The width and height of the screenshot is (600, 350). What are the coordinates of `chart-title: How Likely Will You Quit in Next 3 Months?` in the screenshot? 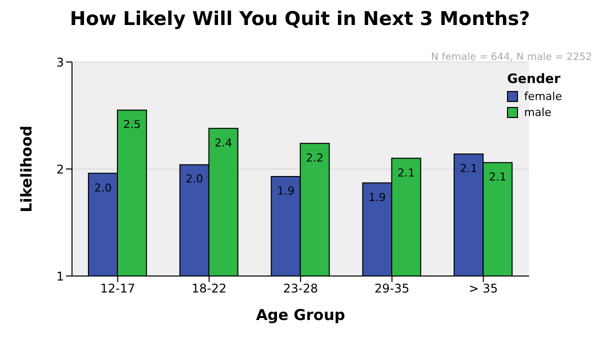 It's located at (300, 20).